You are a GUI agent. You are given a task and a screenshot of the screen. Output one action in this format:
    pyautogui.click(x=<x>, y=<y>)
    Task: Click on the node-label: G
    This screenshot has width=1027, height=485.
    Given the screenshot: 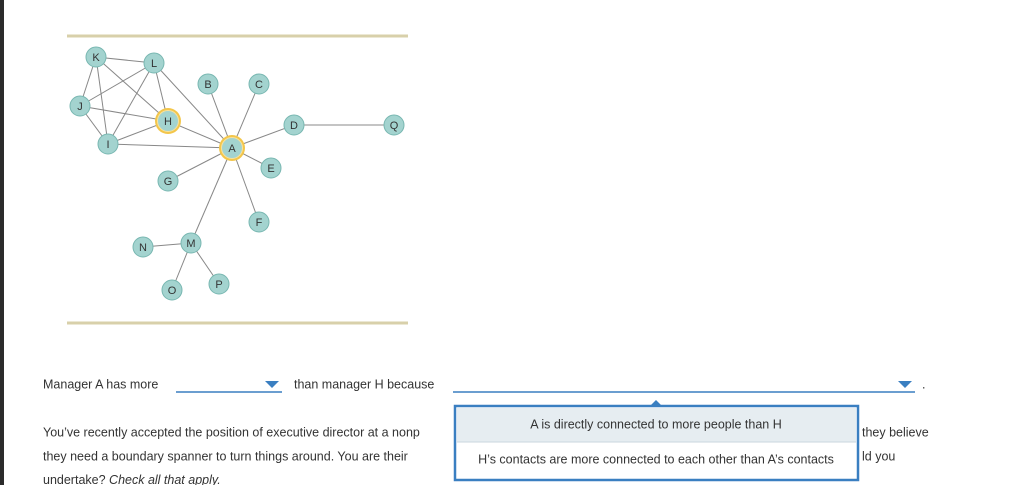 What is the action you would take?
    pyautogui.click(x=168, y=182)
    